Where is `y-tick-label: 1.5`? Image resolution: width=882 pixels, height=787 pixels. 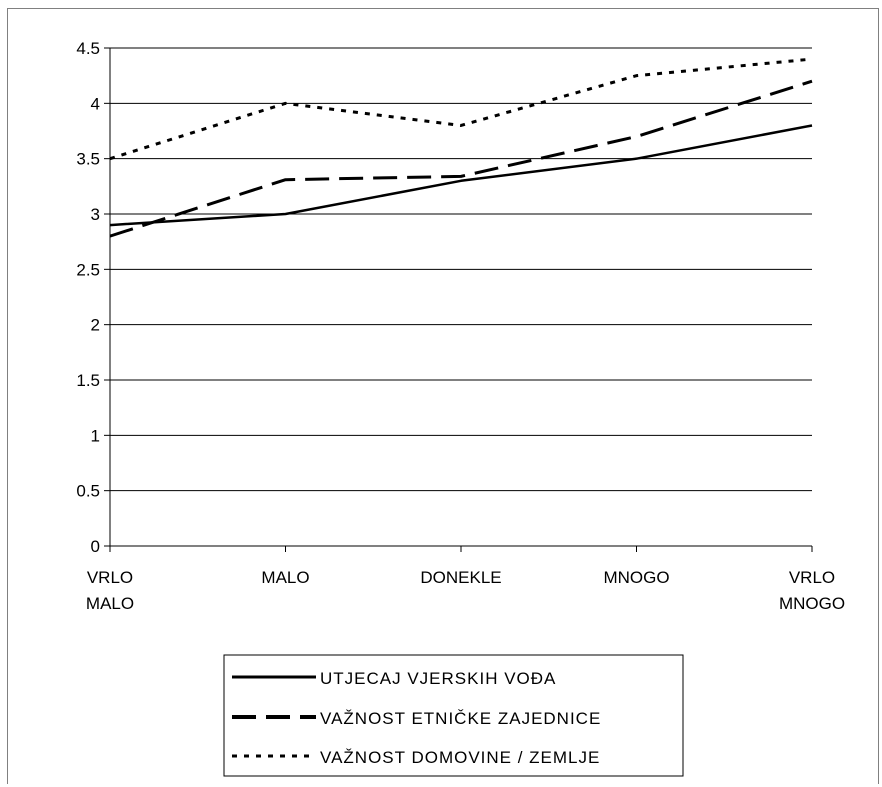 y-tick-label: 1.5 is located at coordinates (88, 380).